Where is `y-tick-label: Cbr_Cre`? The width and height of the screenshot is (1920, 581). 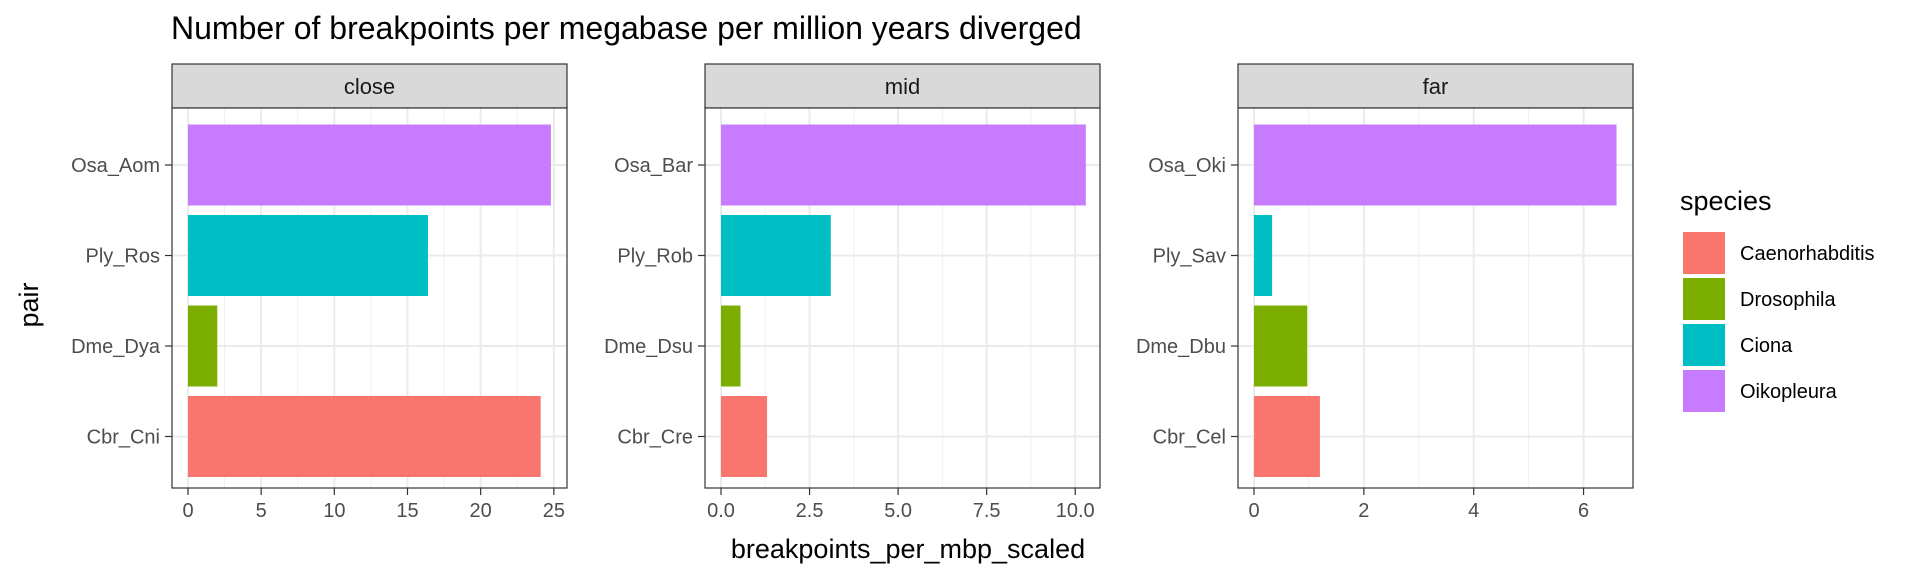
y-tick-label: Cbr_Cre is located at coordinates (655, 438).